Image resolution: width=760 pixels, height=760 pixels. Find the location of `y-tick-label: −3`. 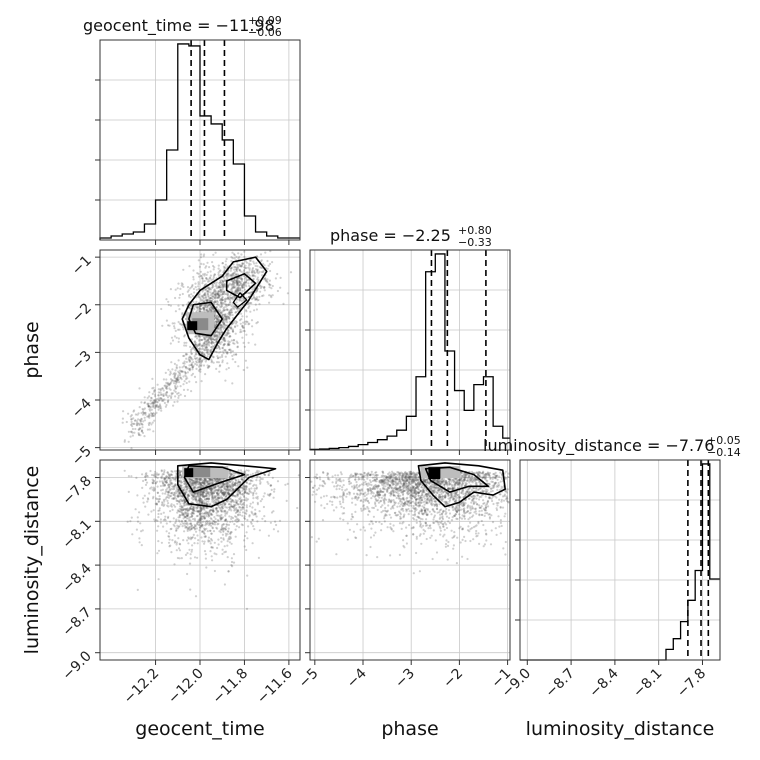

y-tick-label: −3 is located at coordinates (82, 361).